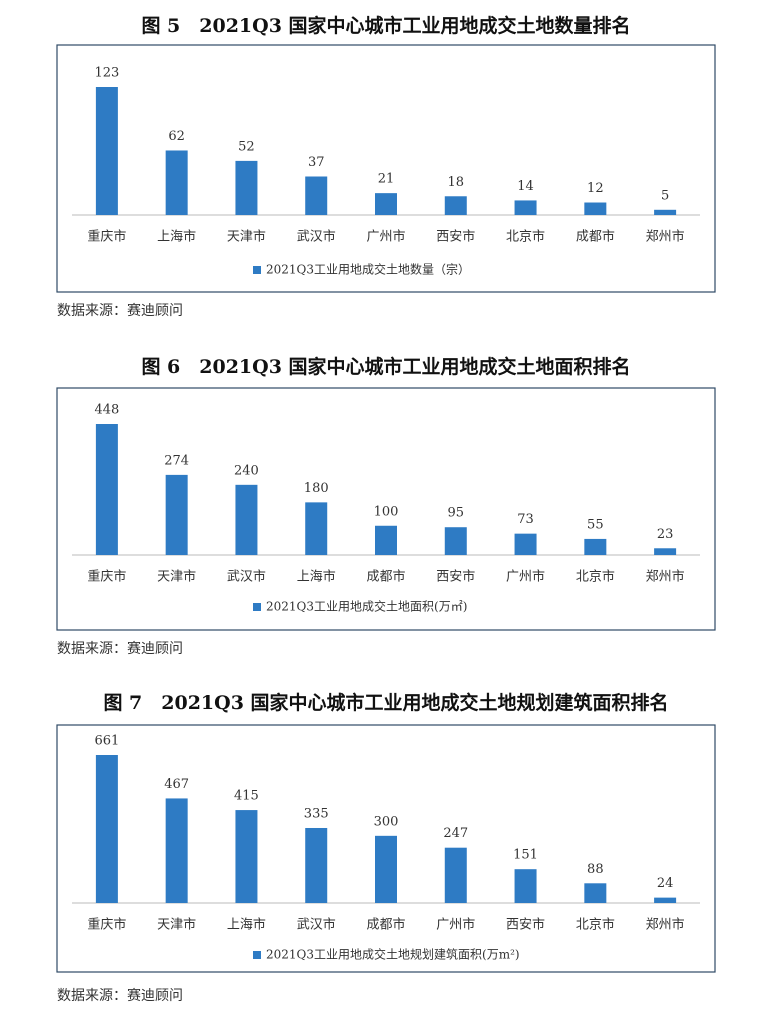 This screenshot has width=772, height=1020. Describe the element at coordinates (106, 73) in the screenshot. I see `value-label: 123` at that location.